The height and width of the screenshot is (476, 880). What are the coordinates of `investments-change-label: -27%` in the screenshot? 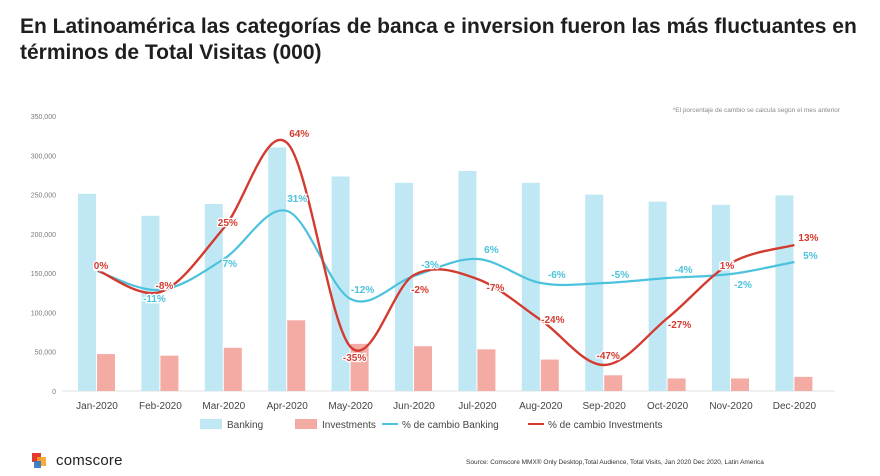 It's located at (679, 325).